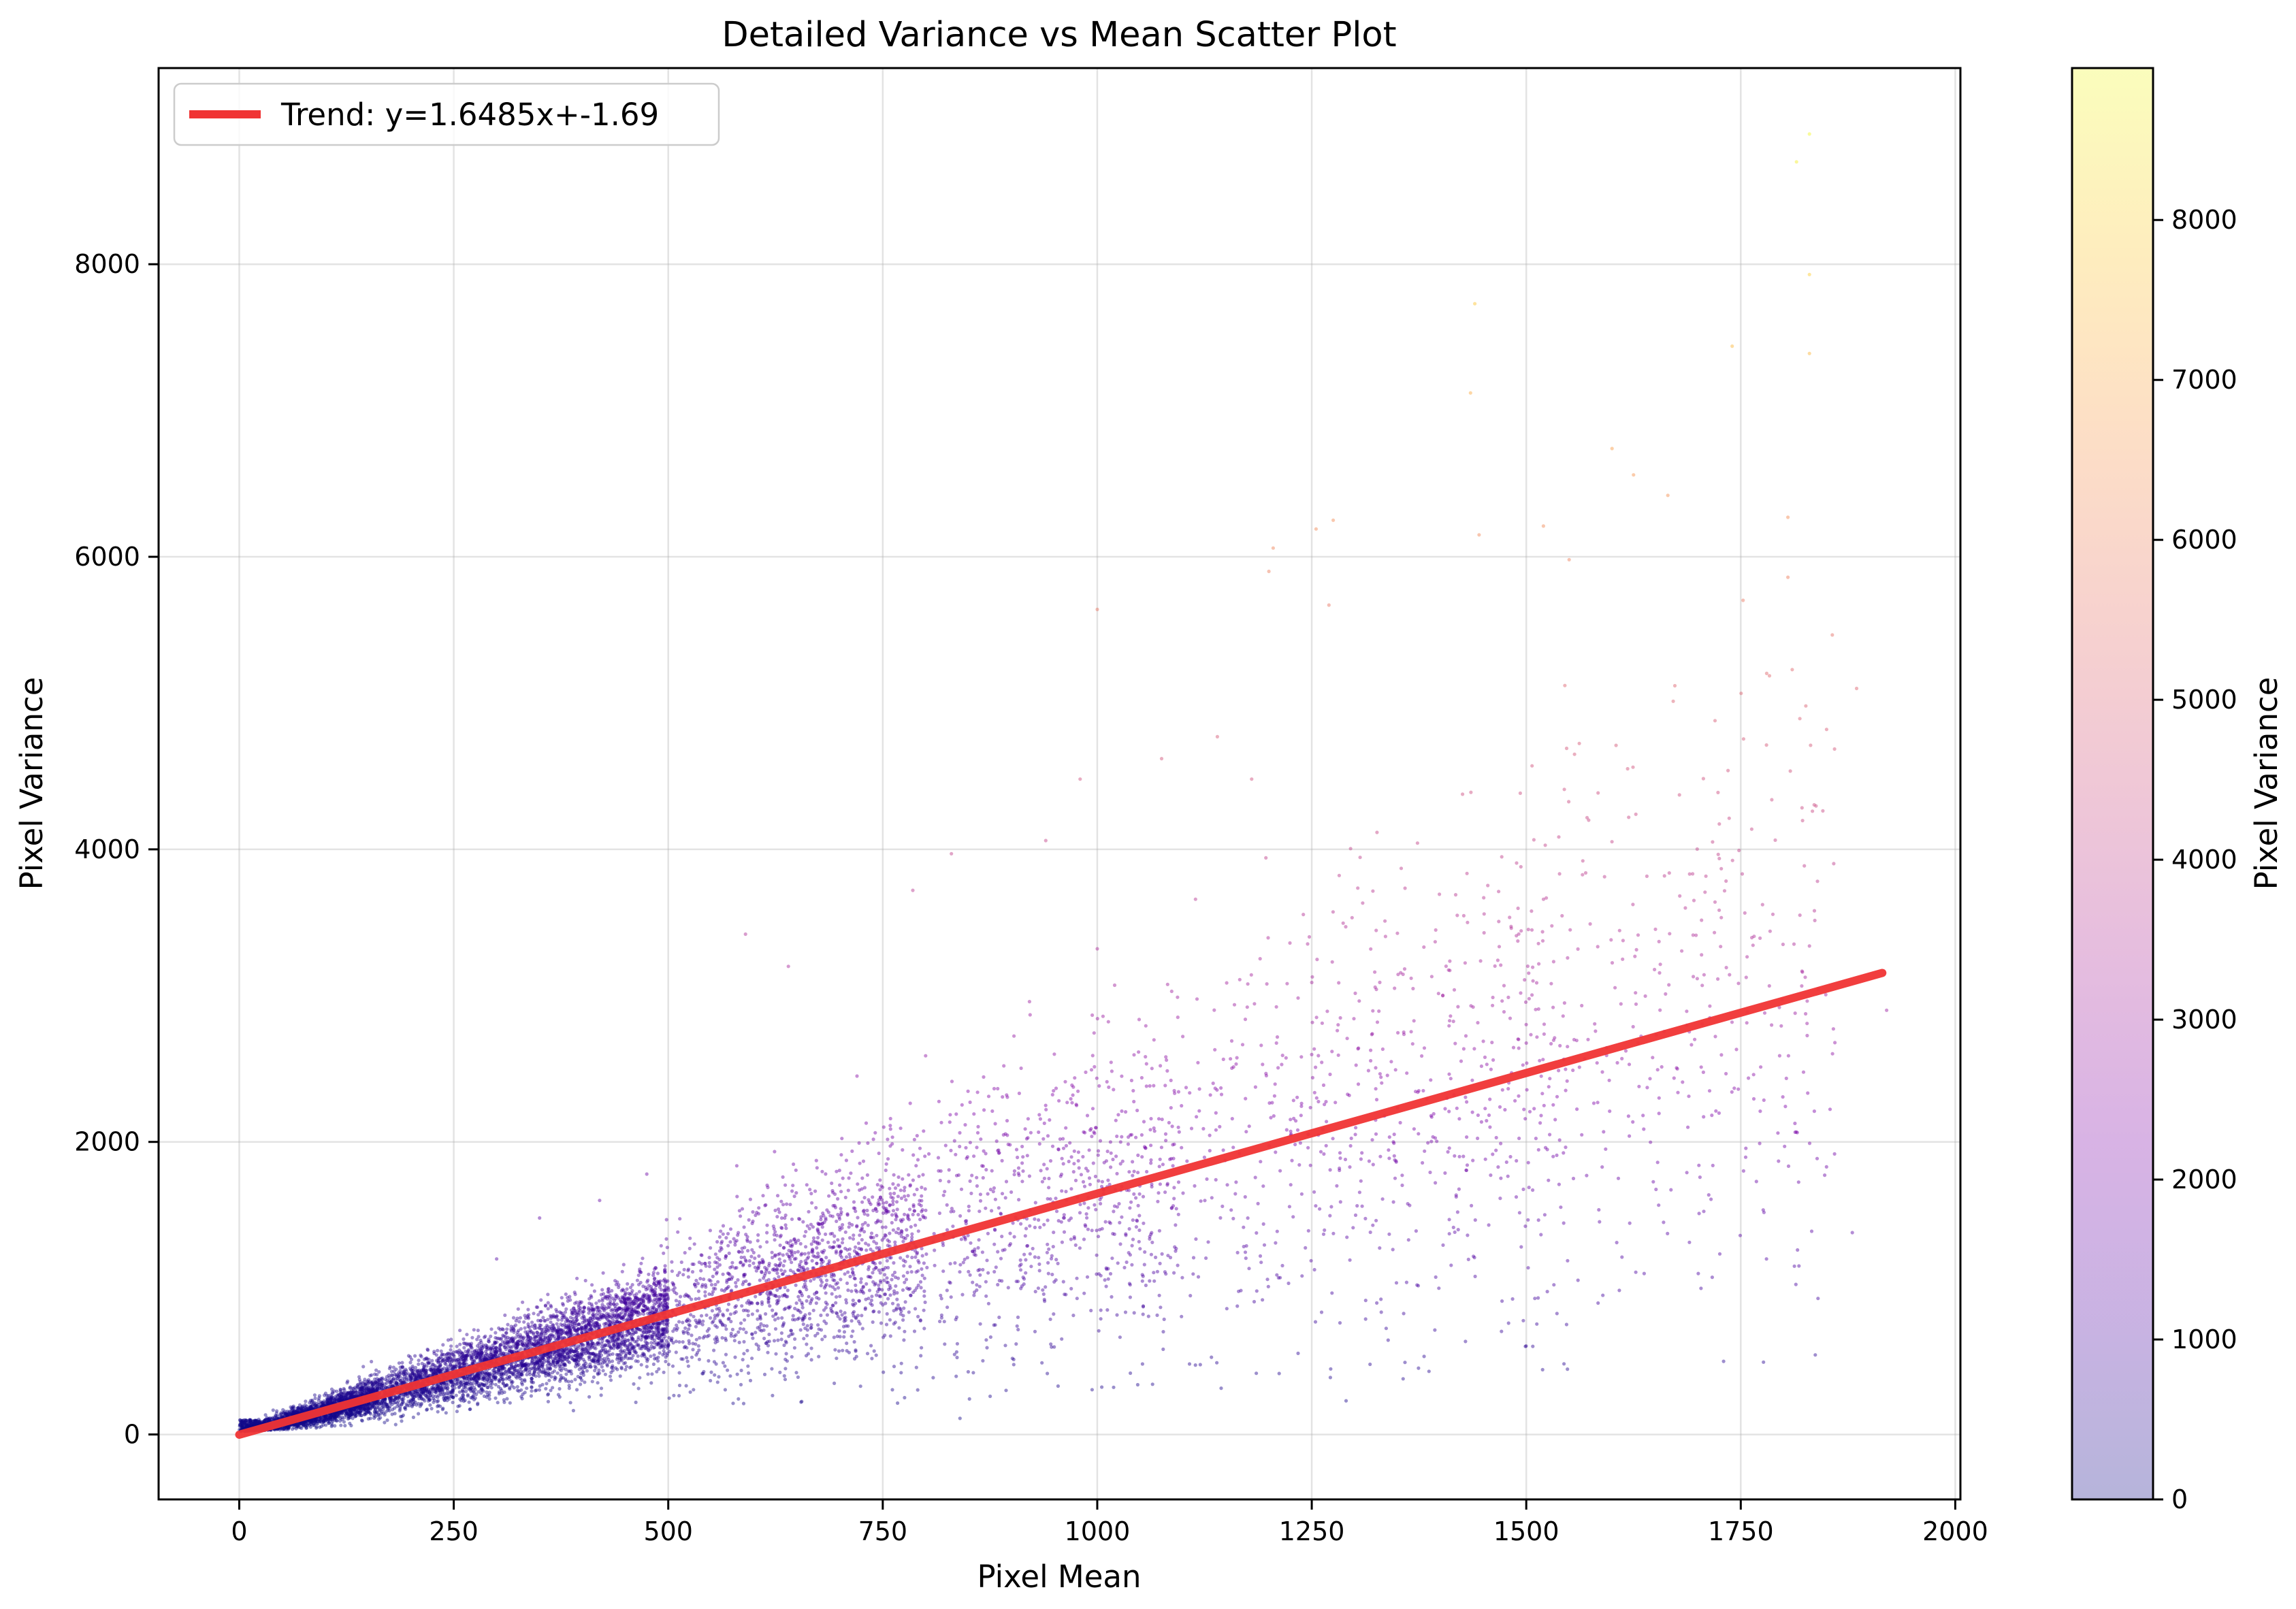 The height and width of the screenshot is (1609, 2296). What do you see at coordinates (1741, 1531) in the screenshot?
I see `x-tick-label: 1750` at bounding box center [1741, 1531].